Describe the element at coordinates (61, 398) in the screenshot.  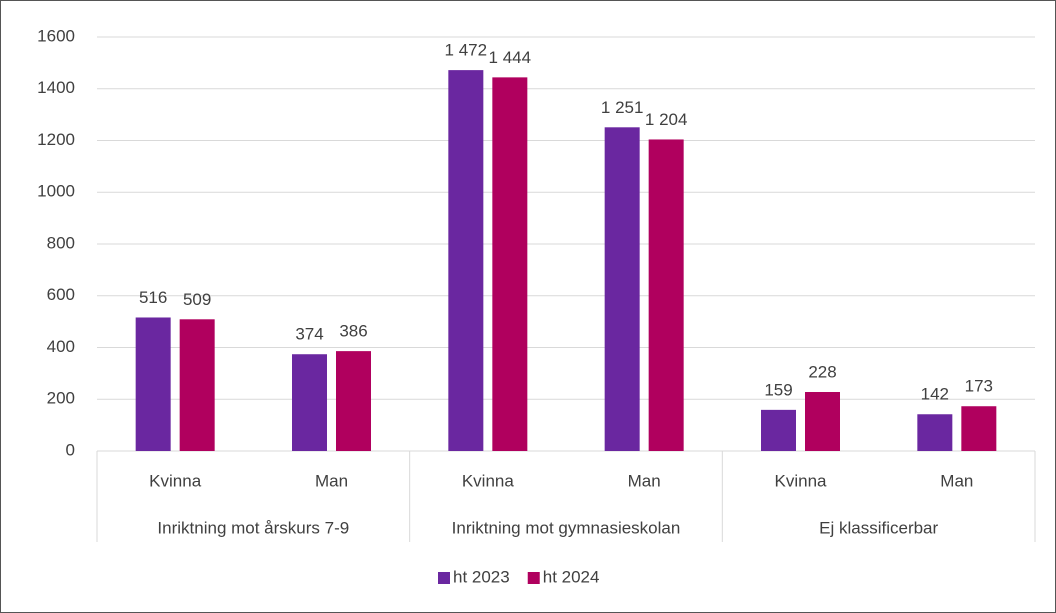
I see `y-tick-label: 200` at that location.